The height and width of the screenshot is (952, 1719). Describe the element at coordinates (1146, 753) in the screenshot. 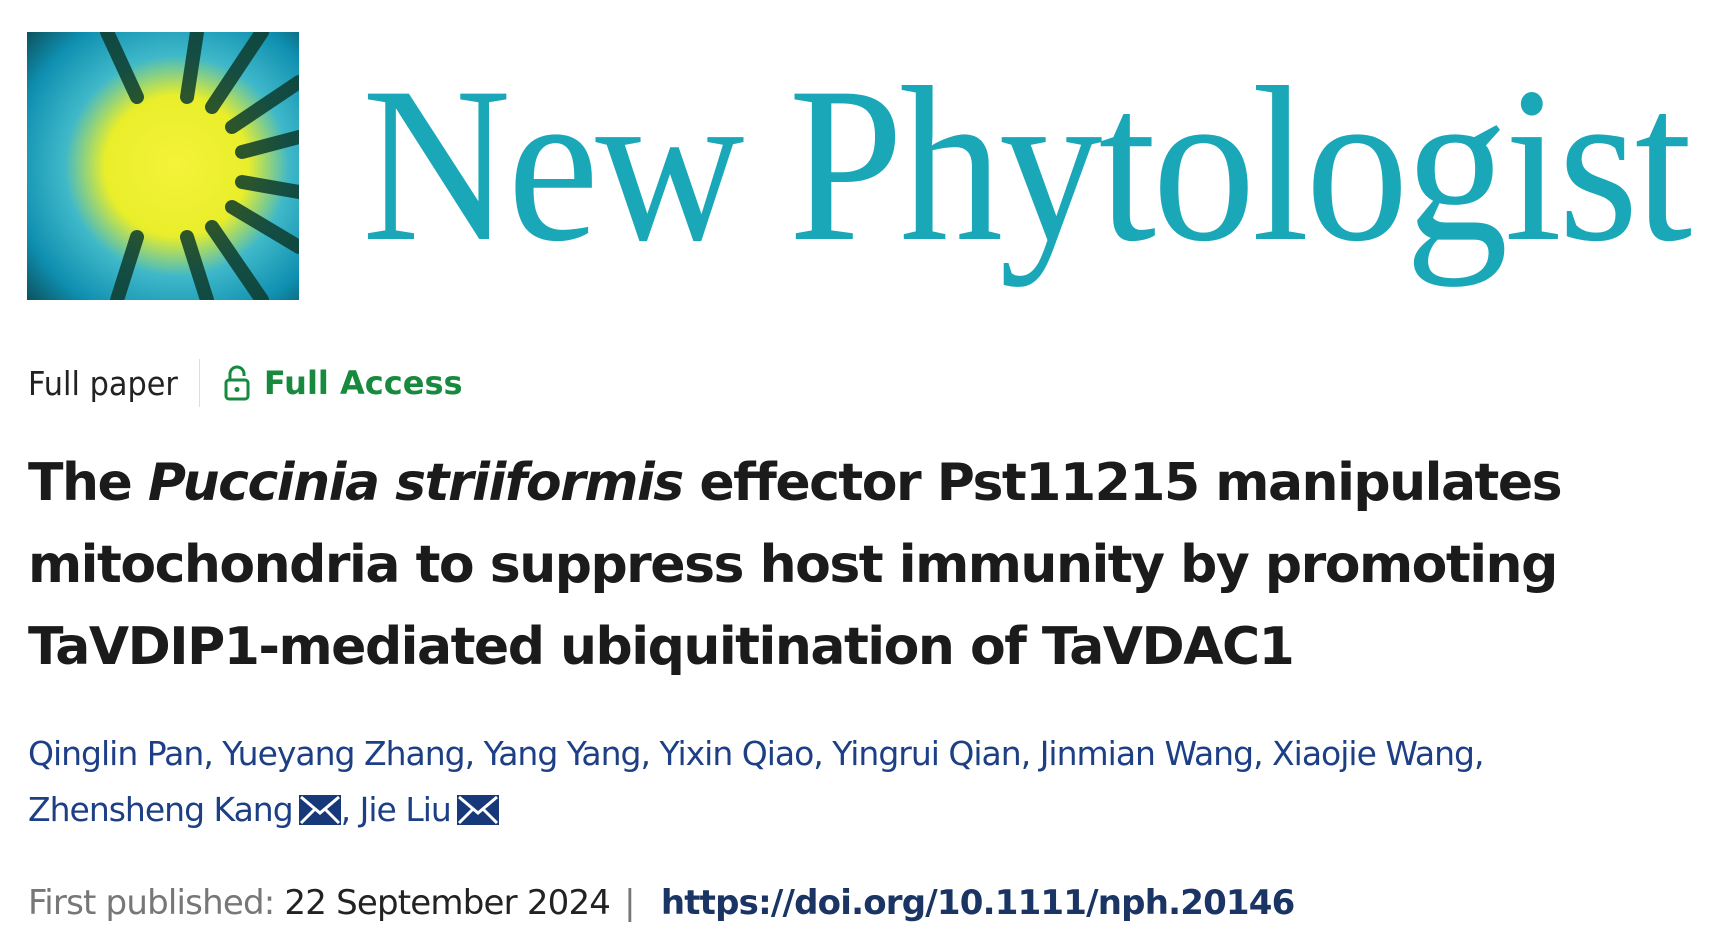

I see `author-link: Jinmian Wang` at that location.